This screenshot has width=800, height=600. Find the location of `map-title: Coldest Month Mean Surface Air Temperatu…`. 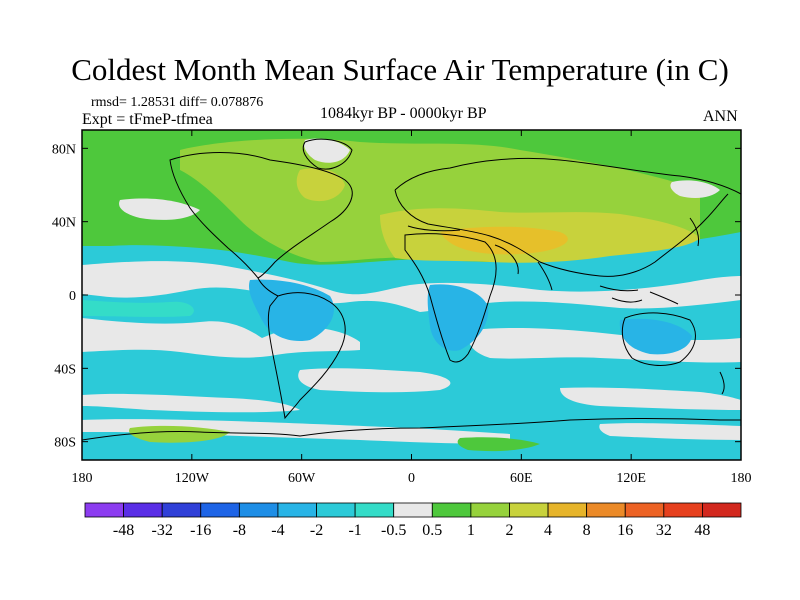

map-title: Coldest Month Mean Surface Air Temperatu… is located at coordinates (400, 69).